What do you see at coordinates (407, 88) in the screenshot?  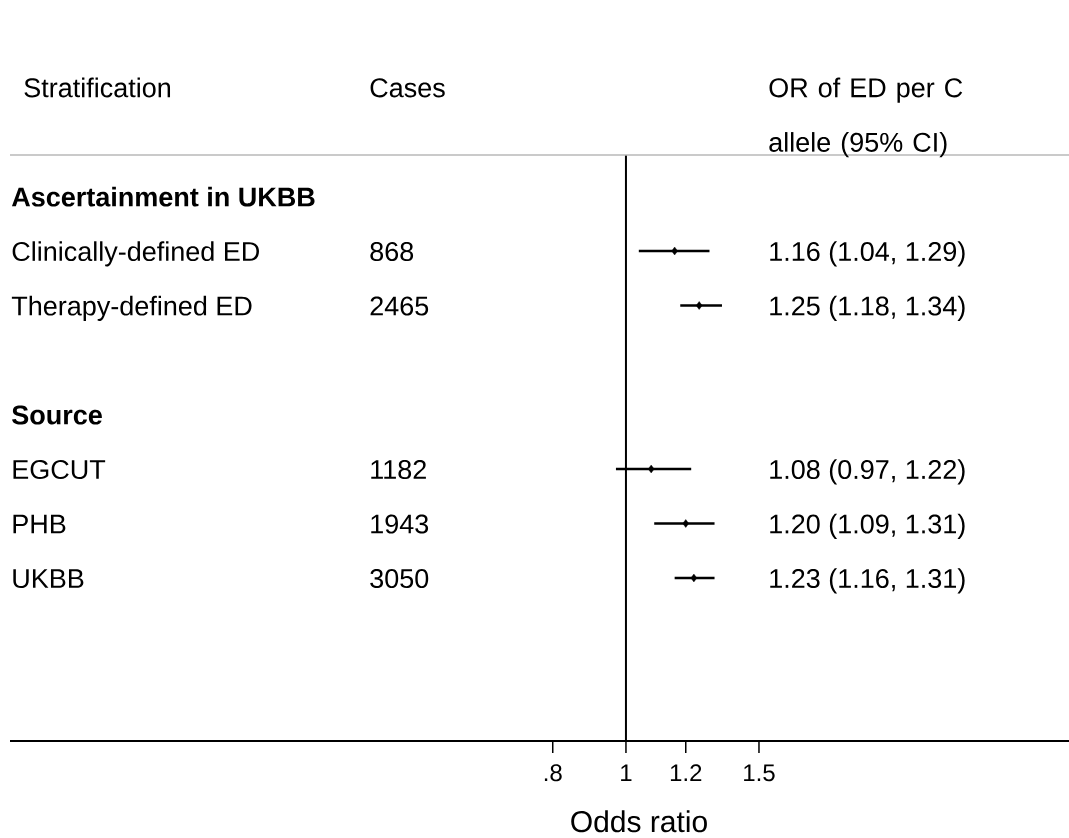 I see `text: Cases` at bounding box center [407, 88].